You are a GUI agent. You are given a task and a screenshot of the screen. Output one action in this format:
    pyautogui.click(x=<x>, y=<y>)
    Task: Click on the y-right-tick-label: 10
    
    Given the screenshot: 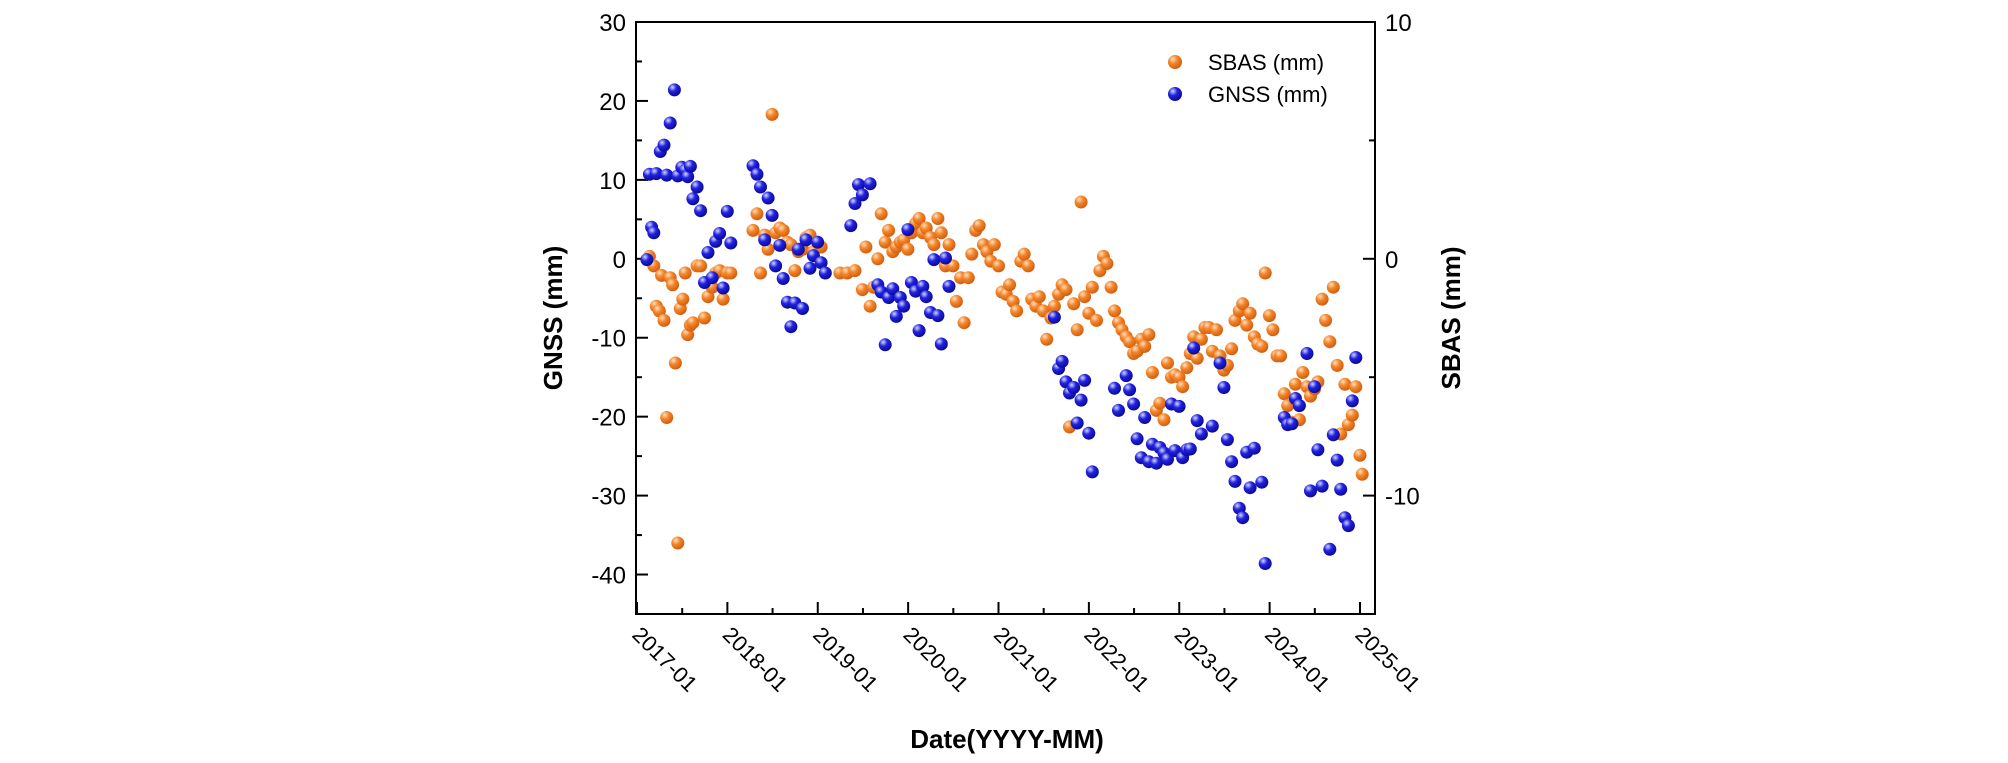 What is the action you would take?
    pyautogui.click(x=1398, y=23)
    